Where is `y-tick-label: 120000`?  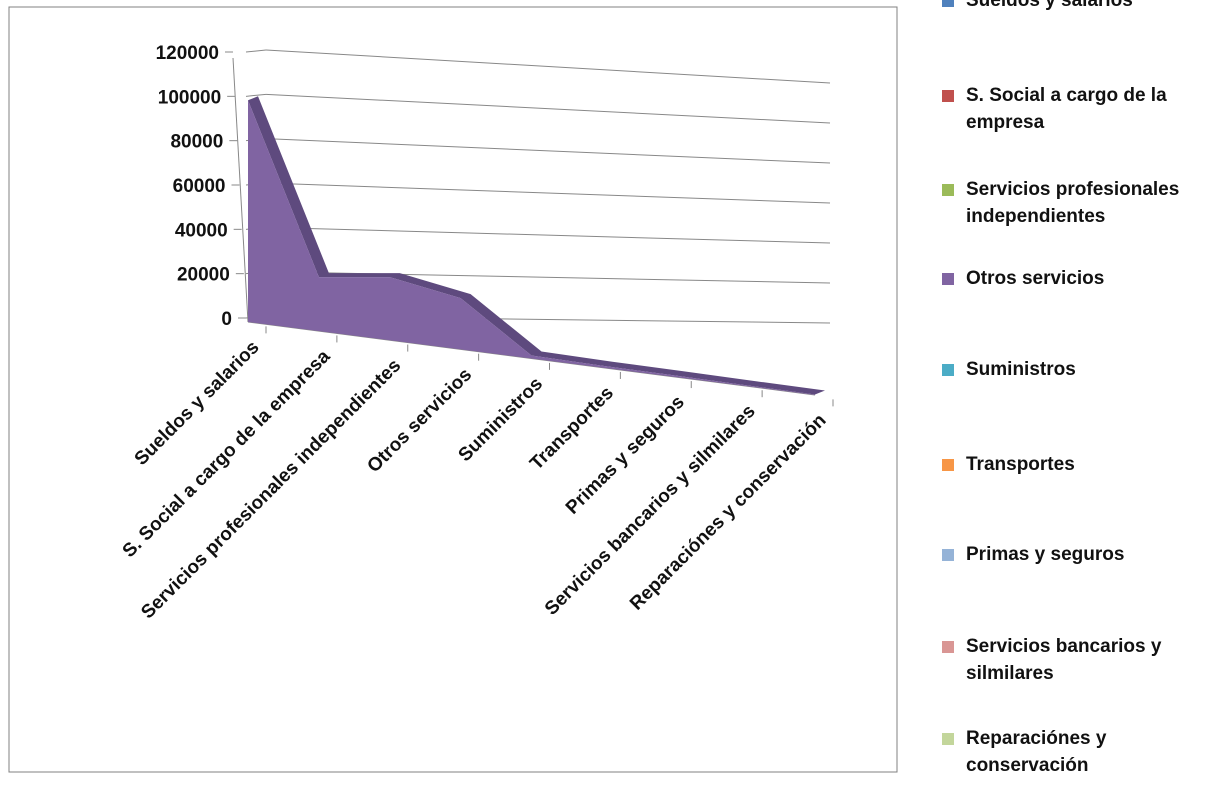
y-tick-label: 120000 is located at coordinates (187, 53).